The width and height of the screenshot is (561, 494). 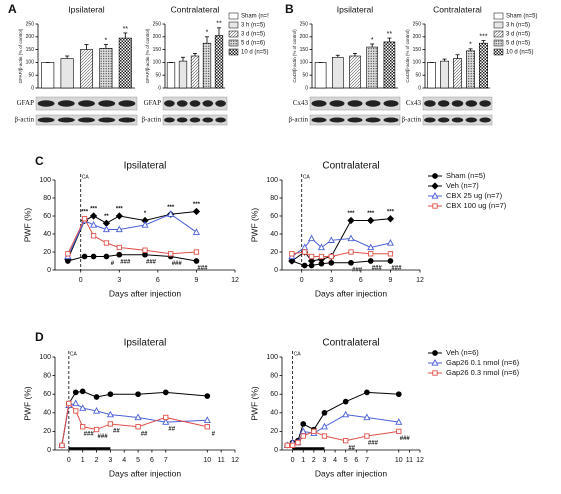 What do you see at coordinates (417, 24) in the screenshot?
I see `y-tick-label: 250` at bounding box center [417, 24].